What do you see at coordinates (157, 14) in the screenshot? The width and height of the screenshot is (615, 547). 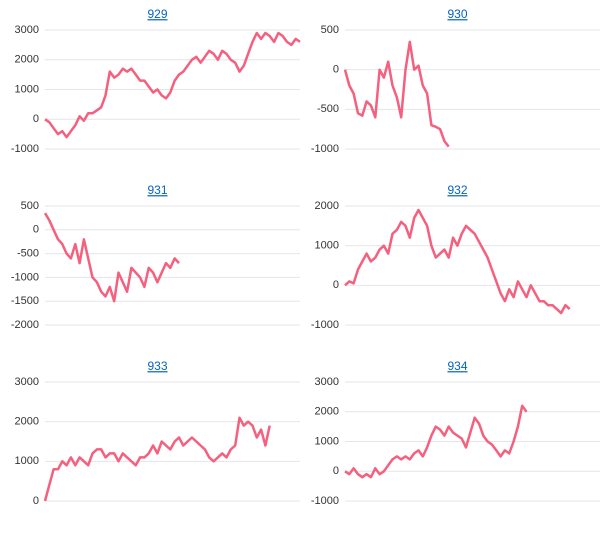 I see `chart-title: 929` at bounding box center [157, 14].